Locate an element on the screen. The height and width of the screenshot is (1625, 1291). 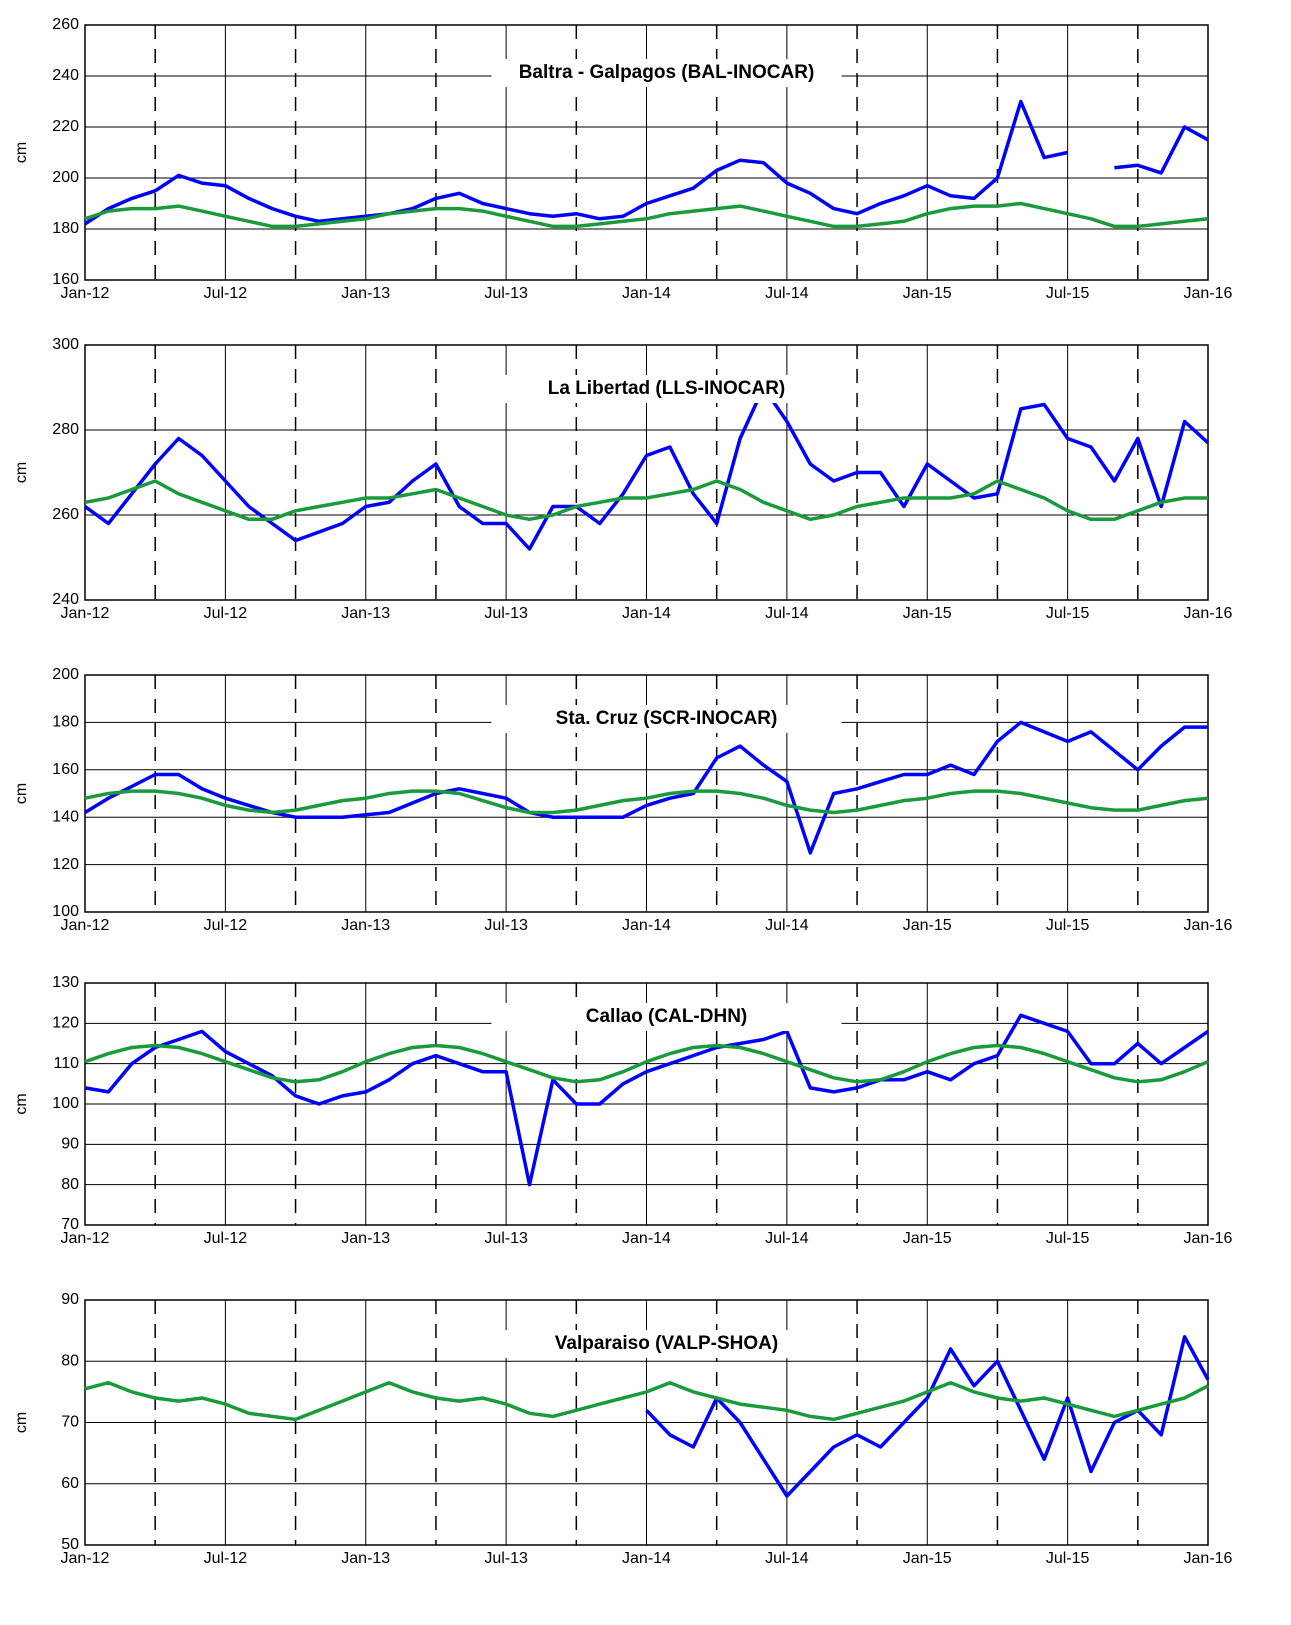
chart-title: Valparaiso (VALP-SHOA) is located at coordinates (666, 1343).